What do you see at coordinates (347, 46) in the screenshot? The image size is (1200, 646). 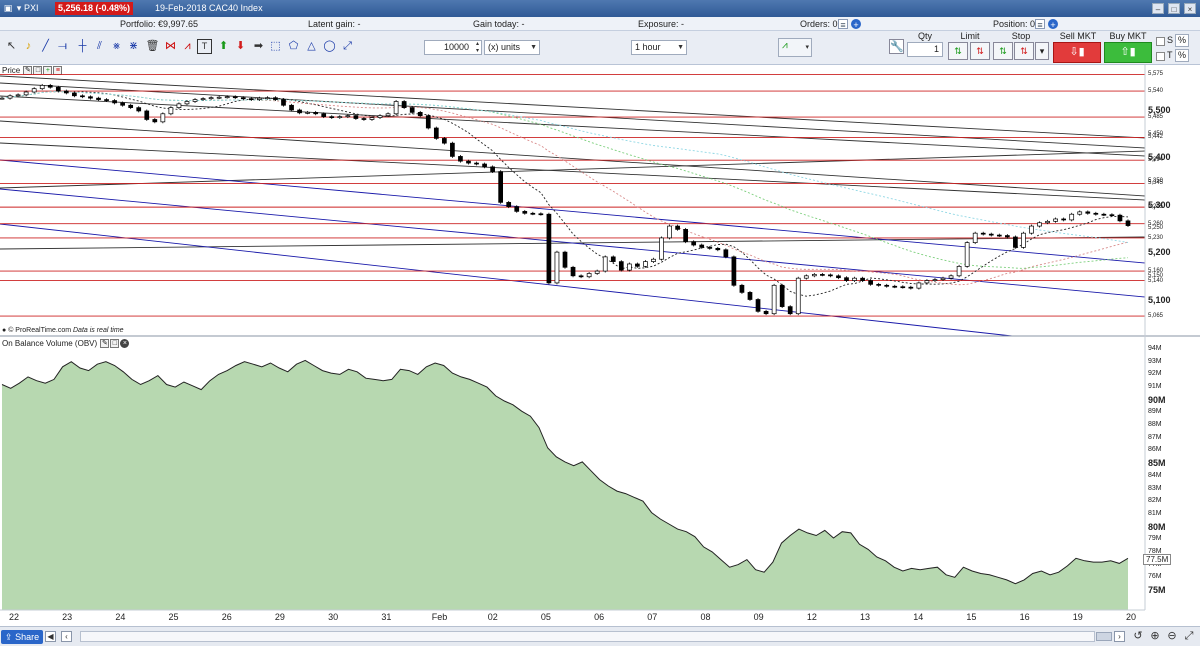 I see `line-segment-icon: ⤢` at bounding box center [347, 46].